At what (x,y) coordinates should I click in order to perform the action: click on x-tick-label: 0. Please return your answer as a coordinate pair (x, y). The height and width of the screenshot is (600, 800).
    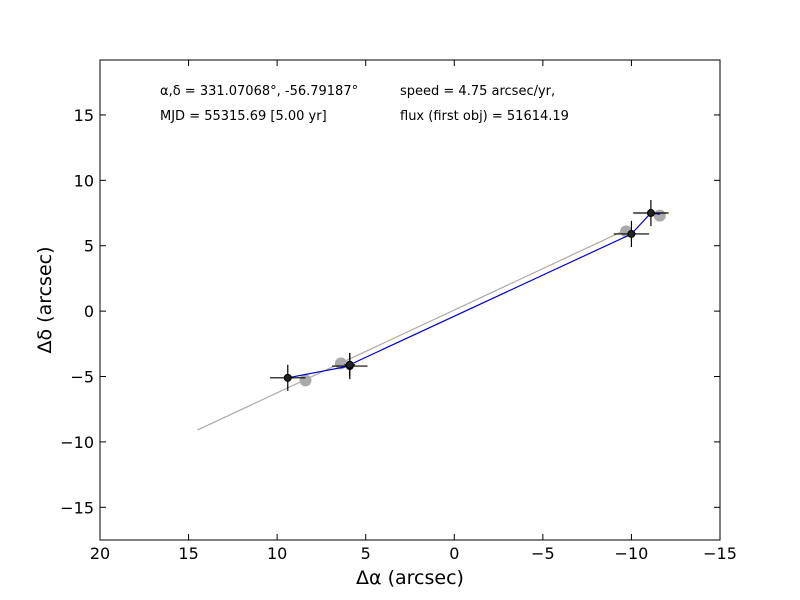
    Looking at the image, I should click on (454, 553).